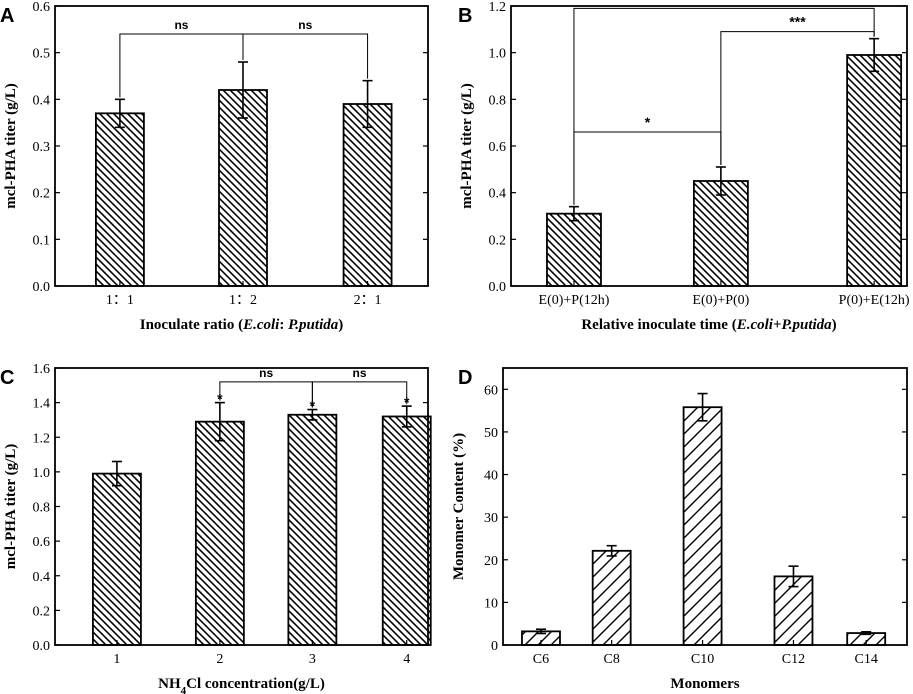  What do you see at coordinates (491, 433) in the screenshot?
I see `y-tick-label: 50` at bounding box center [491, 433].